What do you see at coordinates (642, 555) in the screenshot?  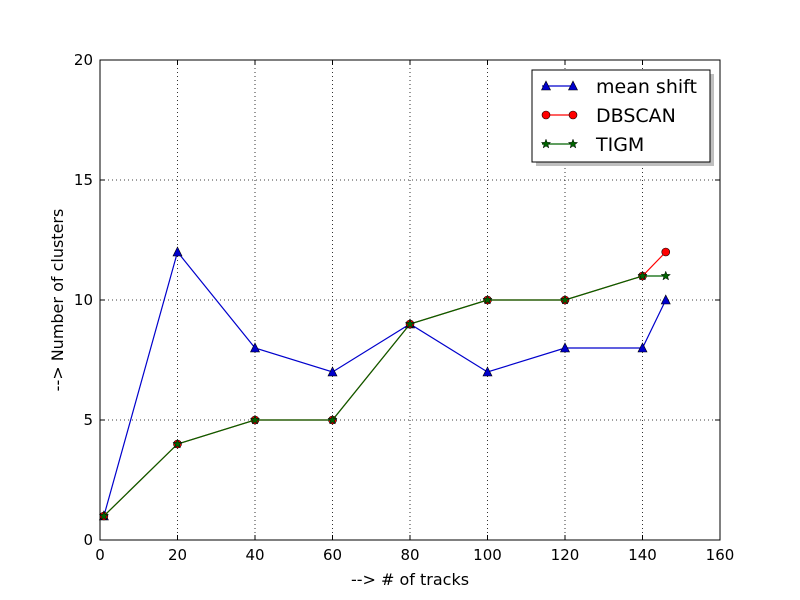 I see `x-tick-label: 140` at bounding box center [642, 555].